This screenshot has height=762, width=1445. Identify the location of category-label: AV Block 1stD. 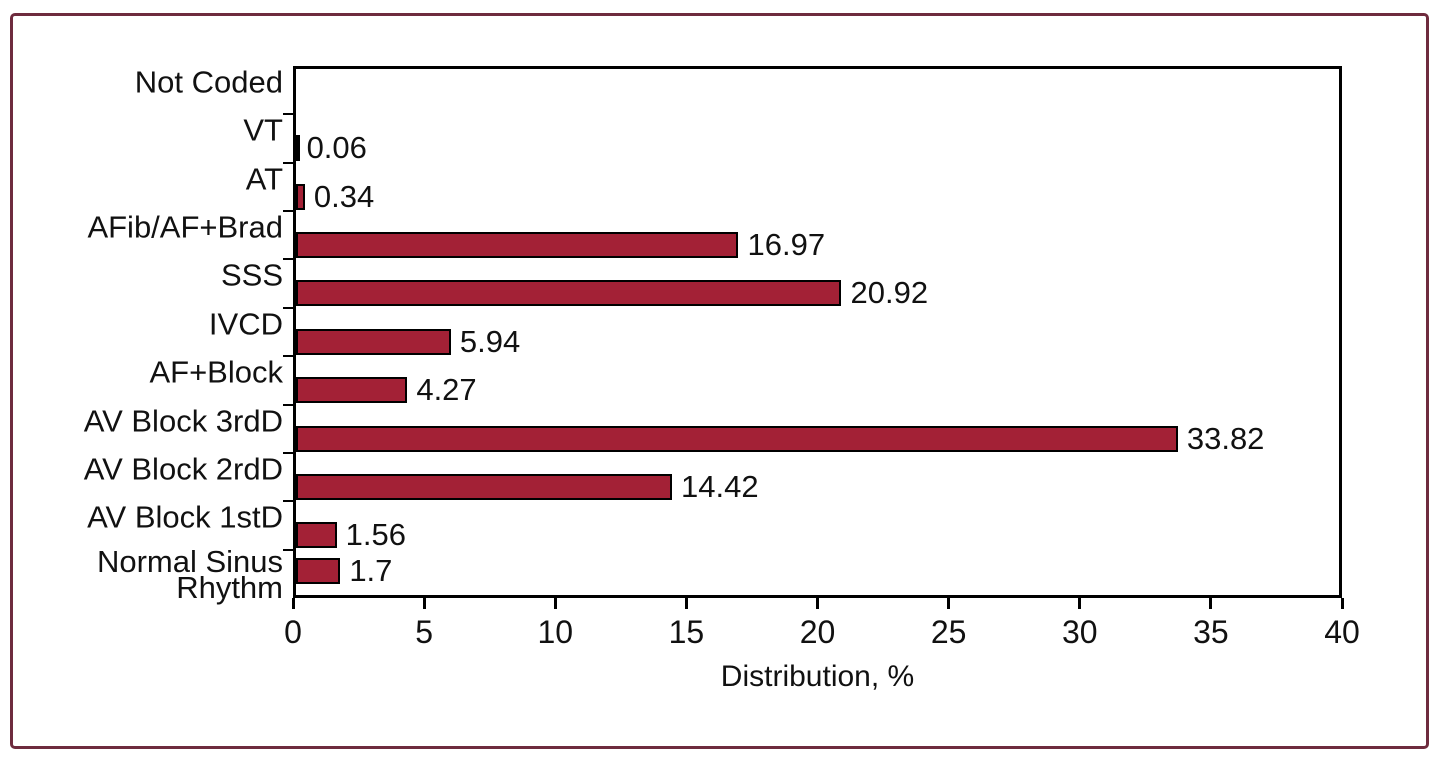
(185, 517).